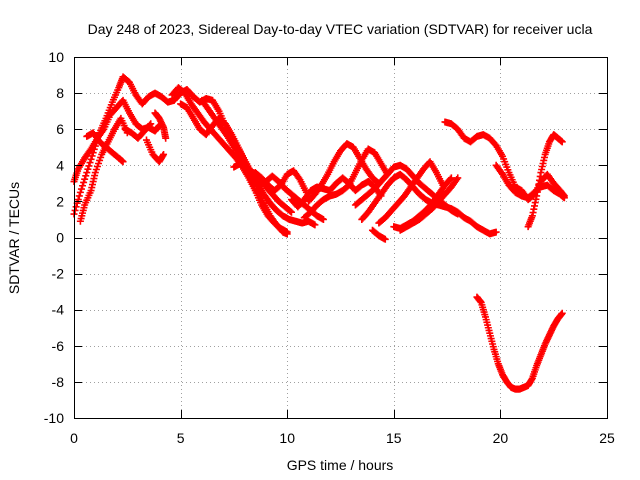  Describe the element at coordinates (58, 310) in the screenshot. I see `y-tick-label: -4` at that location.